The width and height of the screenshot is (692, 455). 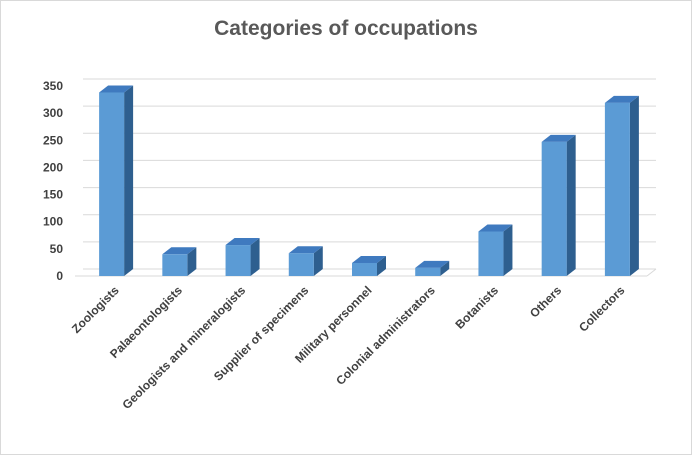 I want to click on floor-edge, so click(x=651, y=272).